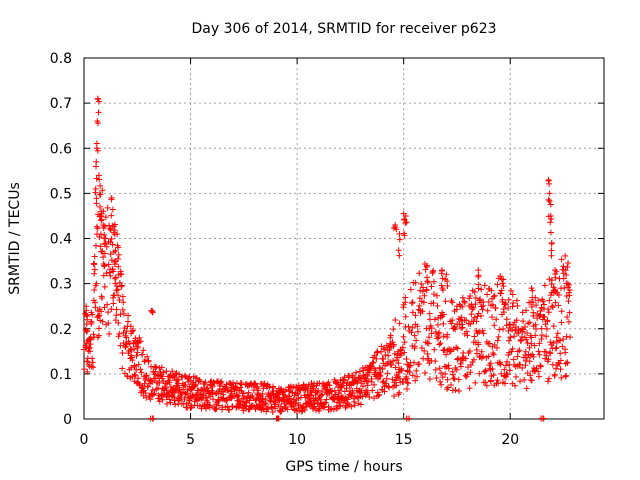  I want to click on x-tick-label: 15, so click(404, 440).